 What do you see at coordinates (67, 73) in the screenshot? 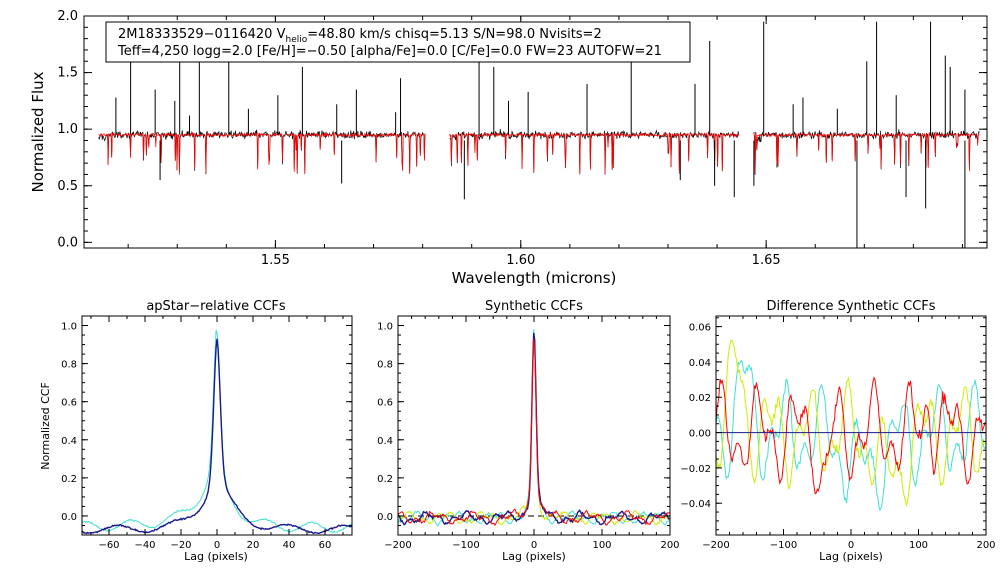
I see `y-tick-label: 1.5` at bounding box center [67, 73].